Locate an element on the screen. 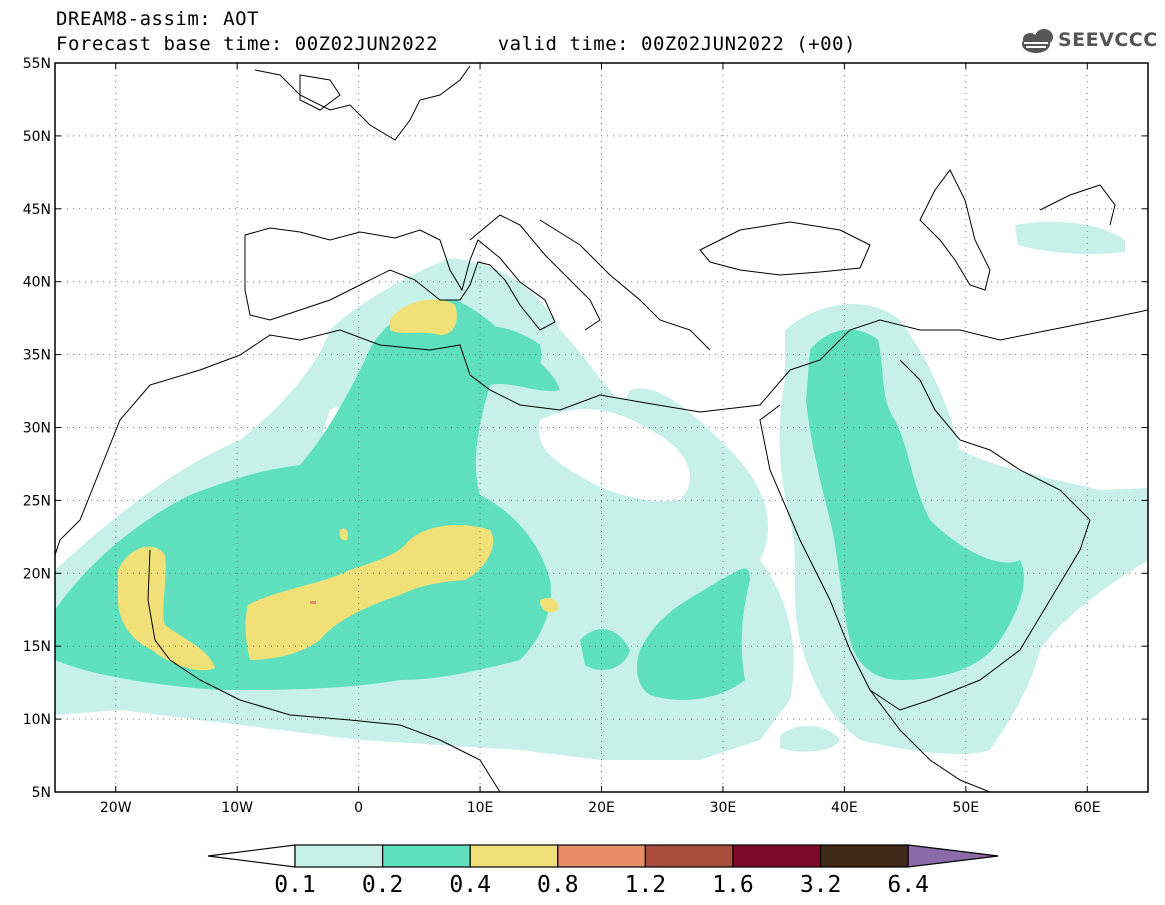  colorbar-label: 1.2 is located at coordinates (645, 885).